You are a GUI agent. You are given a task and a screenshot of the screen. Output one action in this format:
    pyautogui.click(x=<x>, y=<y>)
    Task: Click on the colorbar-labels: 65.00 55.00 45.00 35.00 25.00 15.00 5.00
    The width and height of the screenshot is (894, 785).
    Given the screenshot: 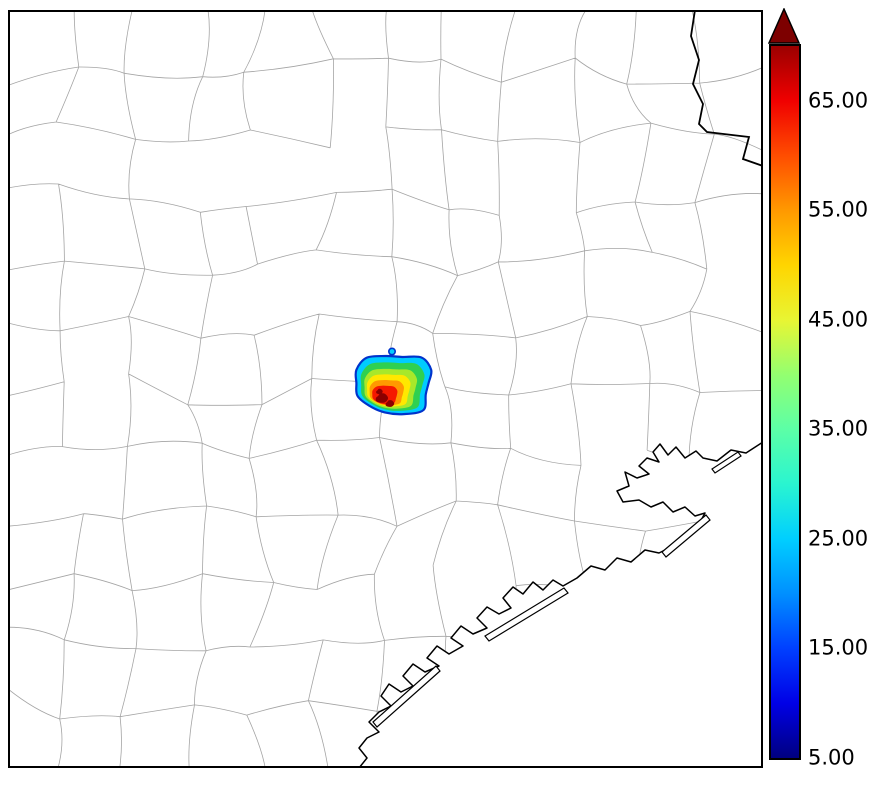 What is the action you would take?
    pyautogui.click(x=850, y=407)
    